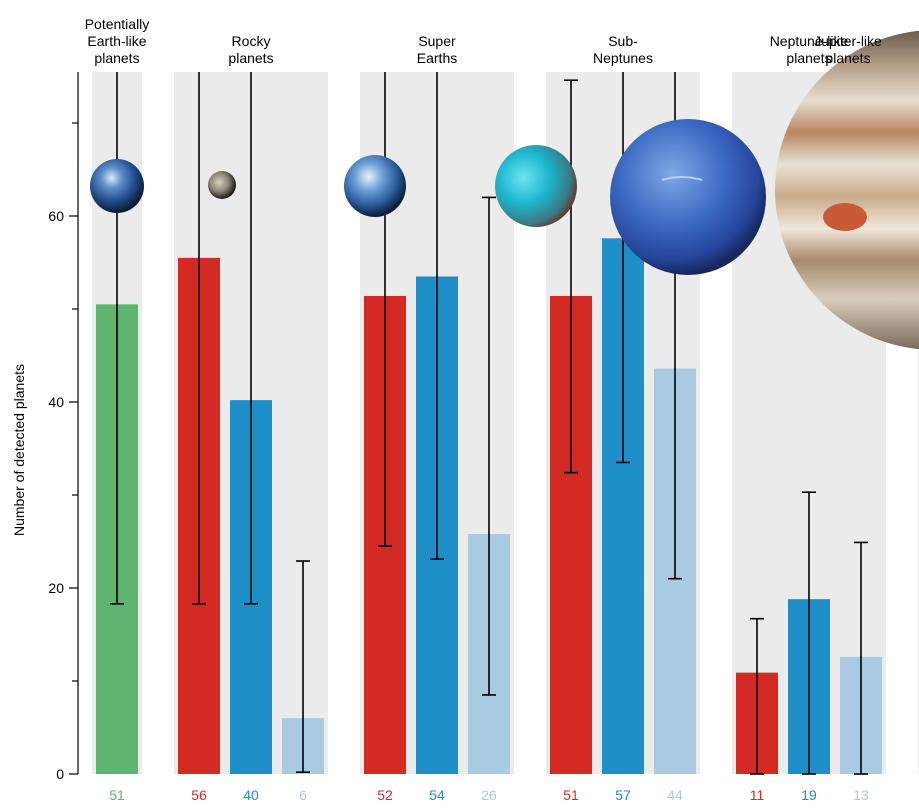 The image size is (919, 809). Describe the element at coordinates (757, 795) in the screenshot. I see `value-label-4-0: 11` at that location.